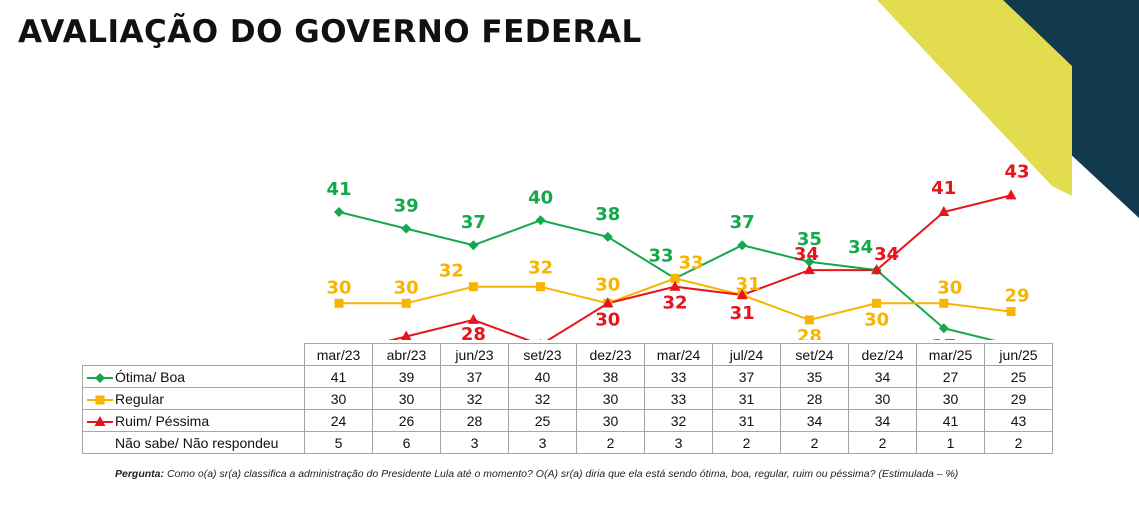 Image resolution: width=1139 pixels, height=529 pixels. I want to click on table-row: Não sabe/ Não respondeu 5 6 3 3 2 3 2 2 2 1 2, so click(567, 442).